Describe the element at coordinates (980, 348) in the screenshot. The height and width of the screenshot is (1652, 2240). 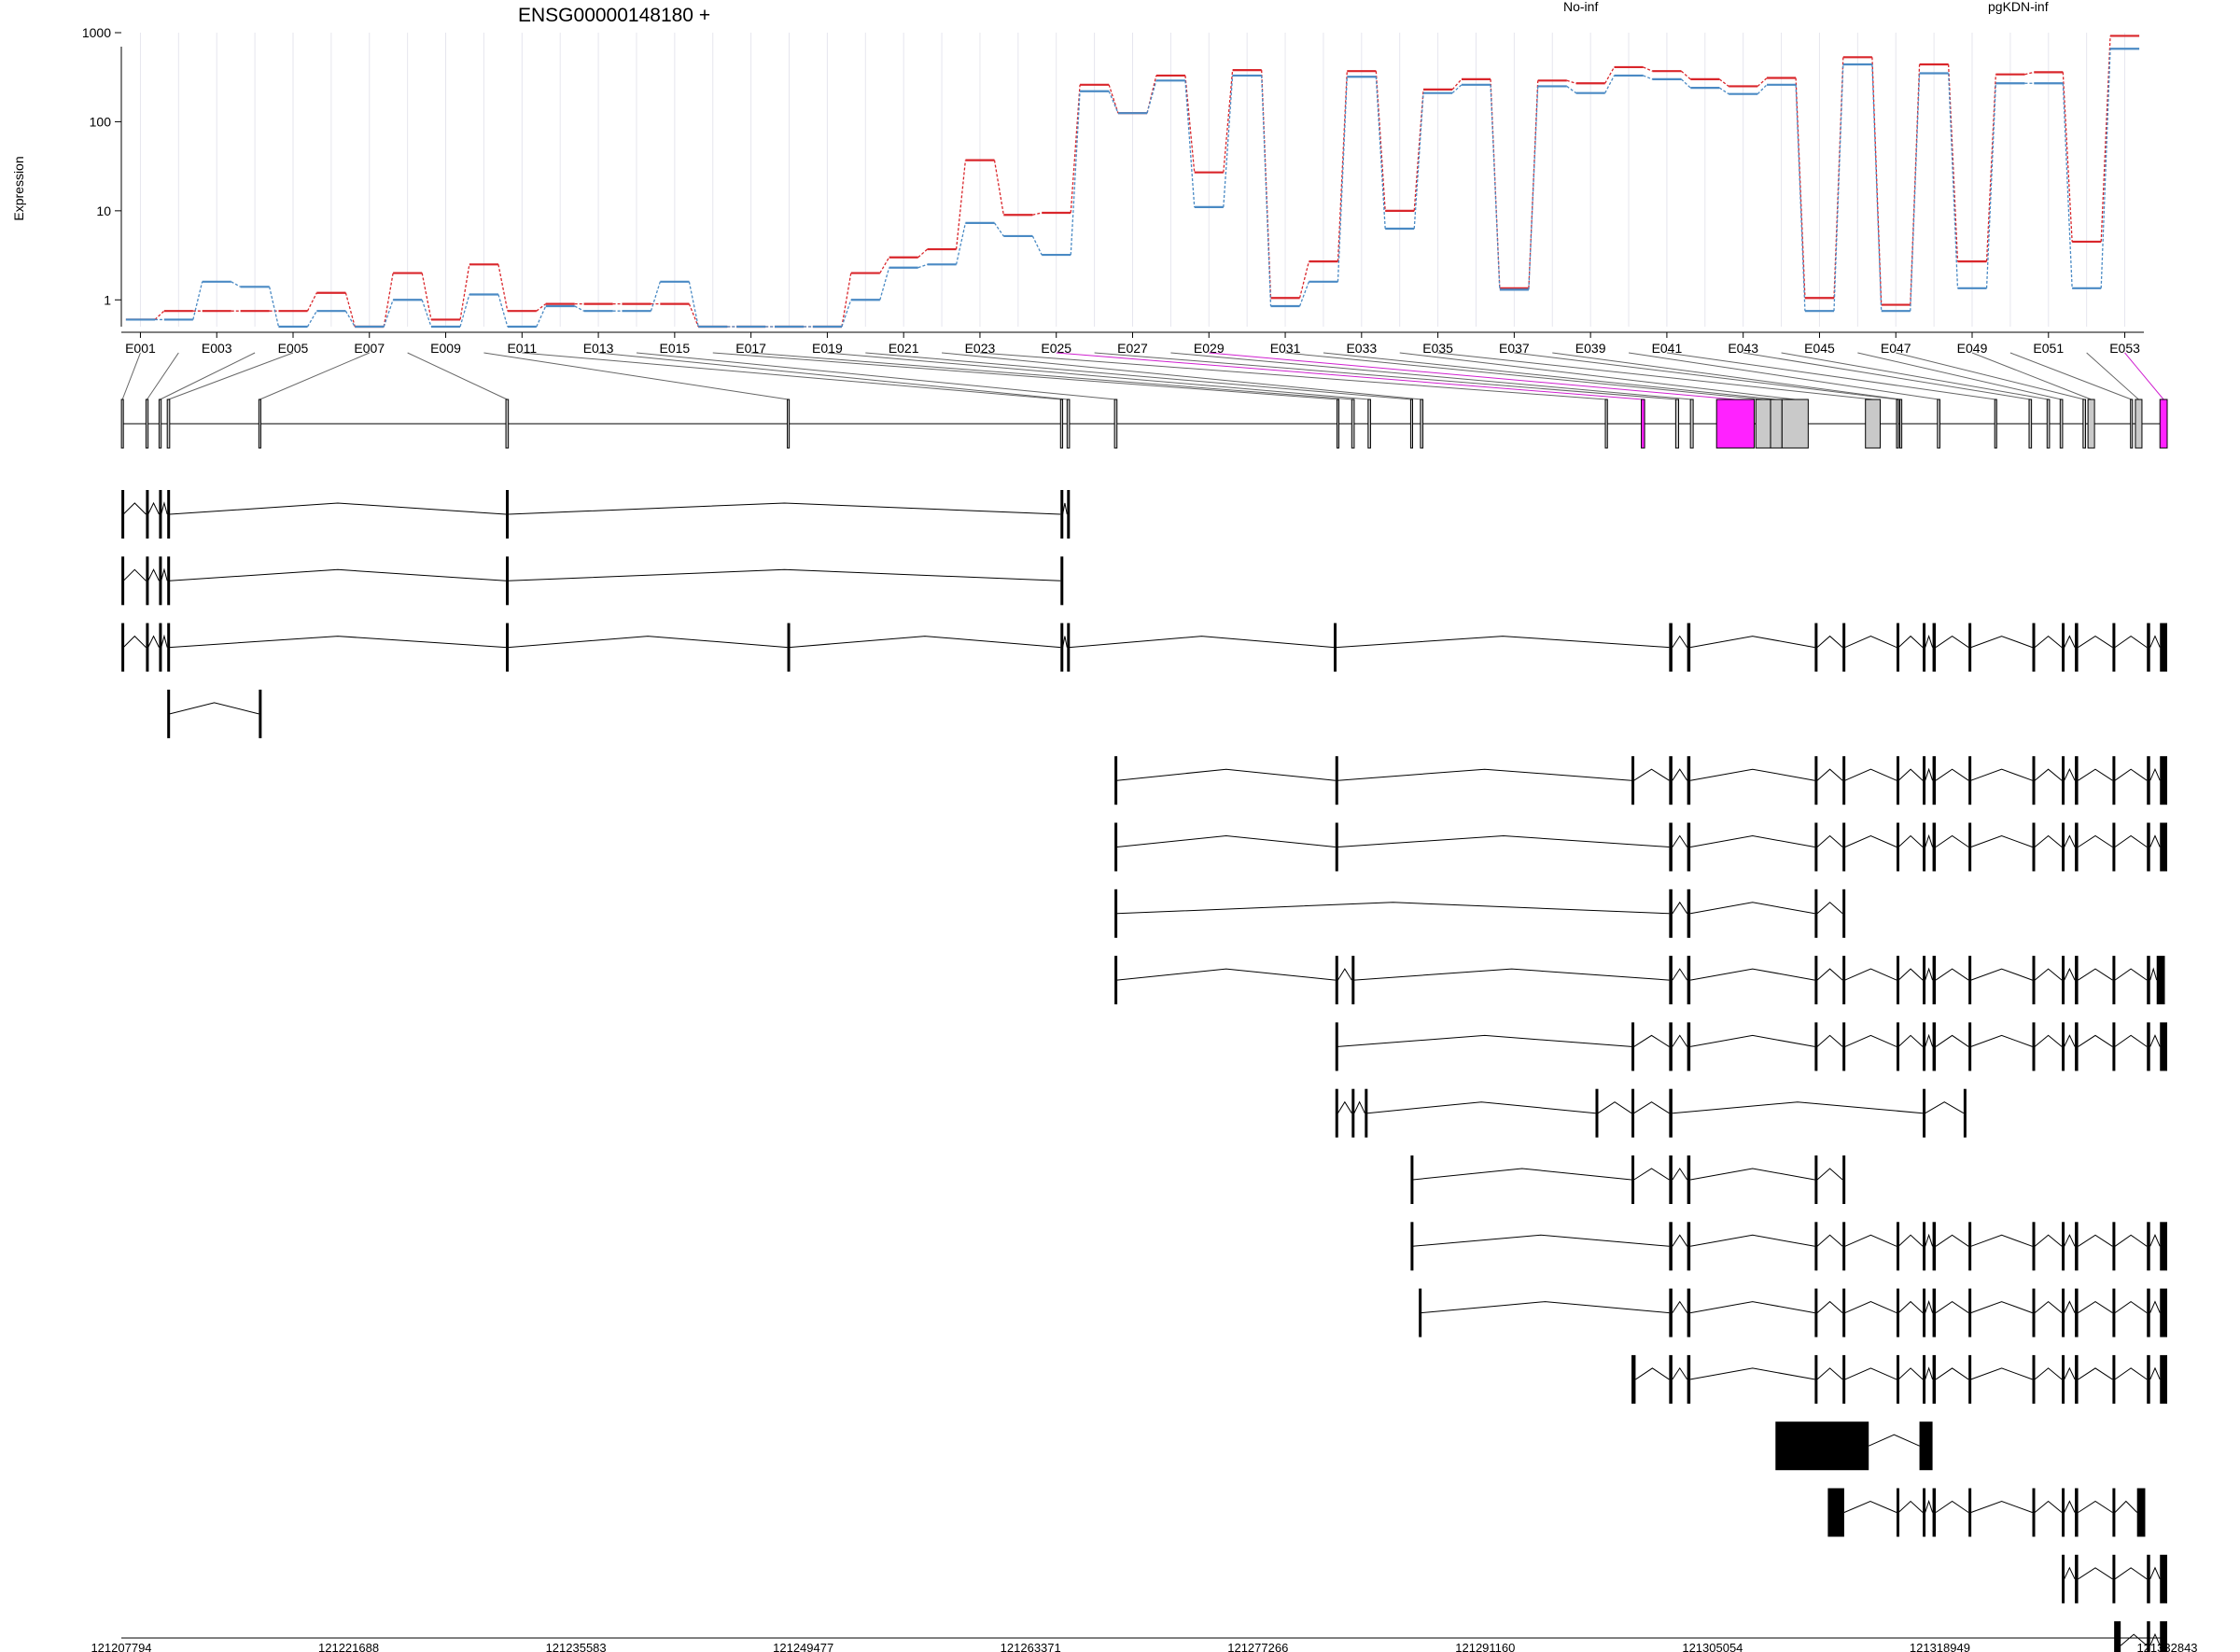
I see `x-tick-label: E023` at that location.